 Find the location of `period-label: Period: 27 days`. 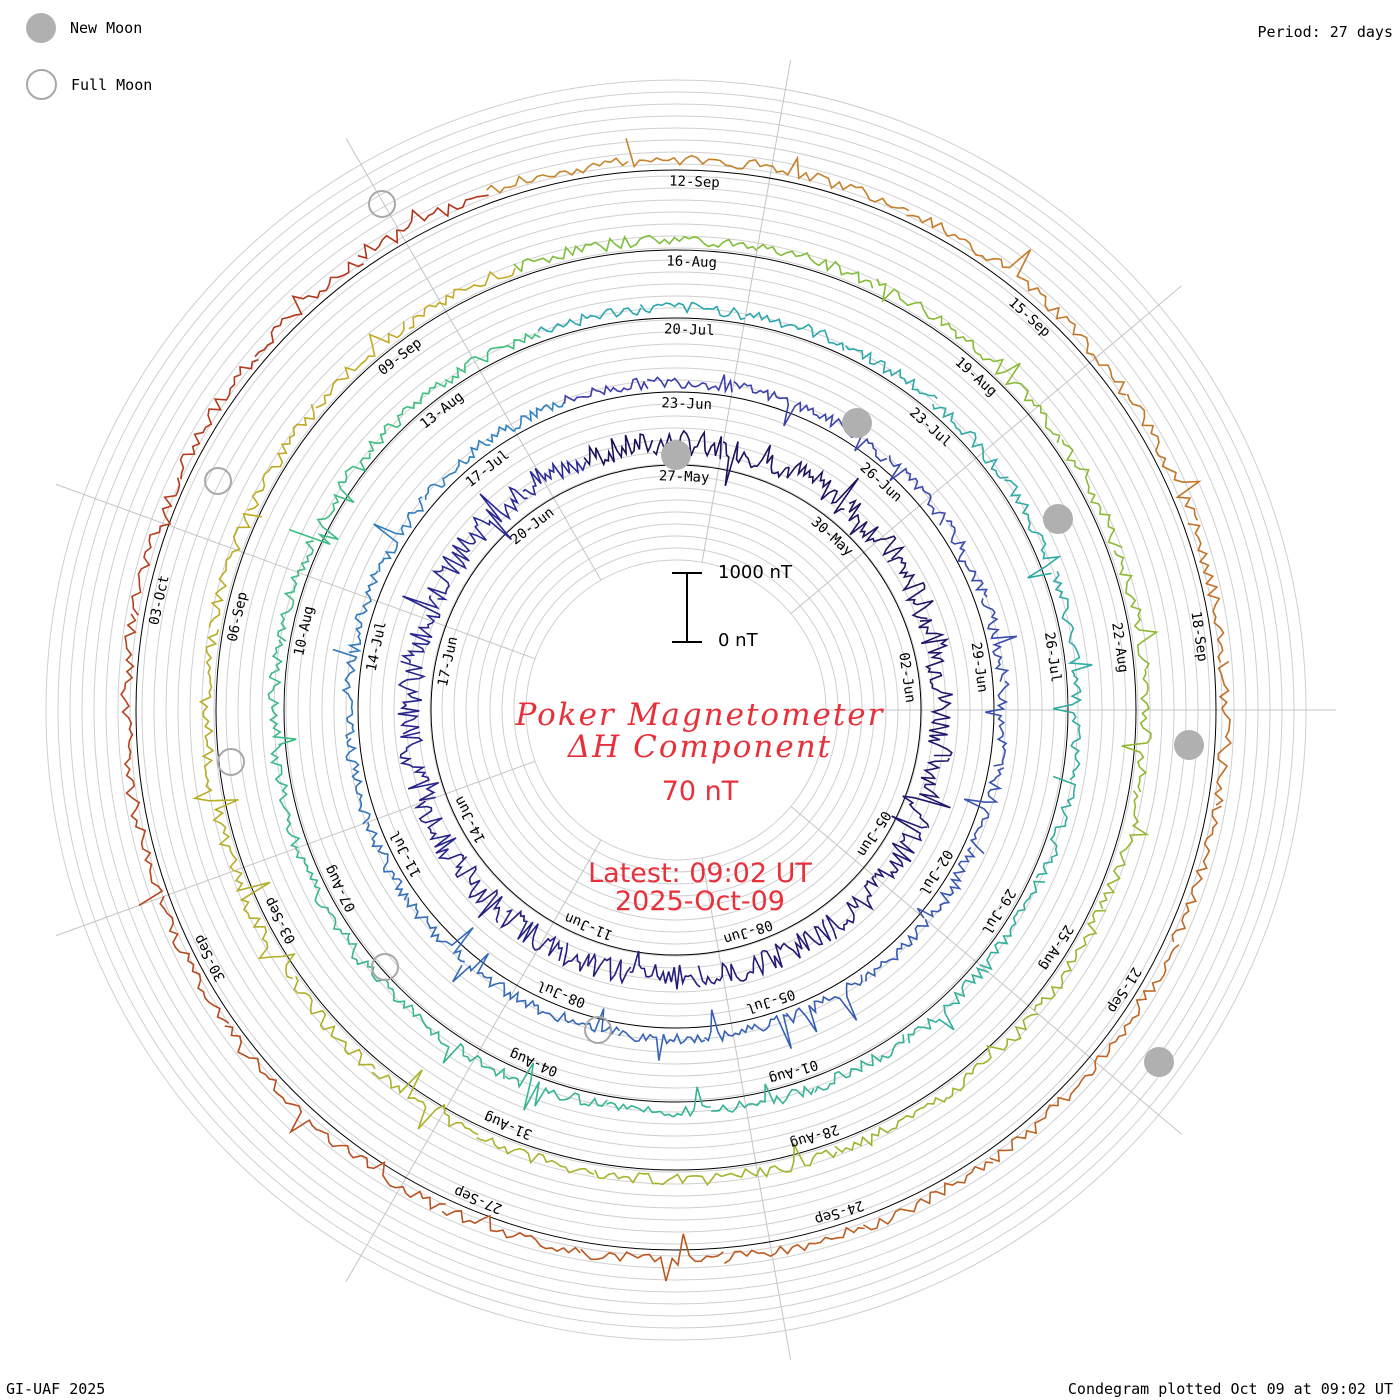

period-label: Period: 27 days is located at coordinates (1325, 32).